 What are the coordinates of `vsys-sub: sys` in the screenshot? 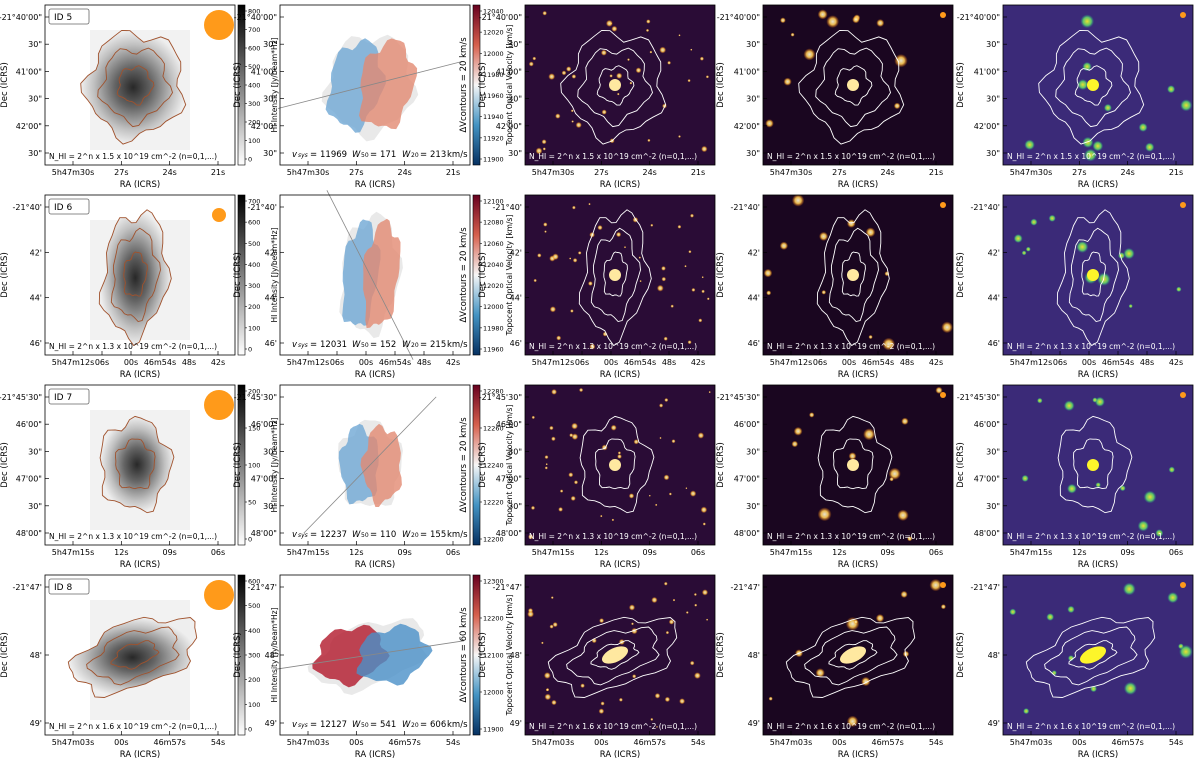 It's located at (303, 725).